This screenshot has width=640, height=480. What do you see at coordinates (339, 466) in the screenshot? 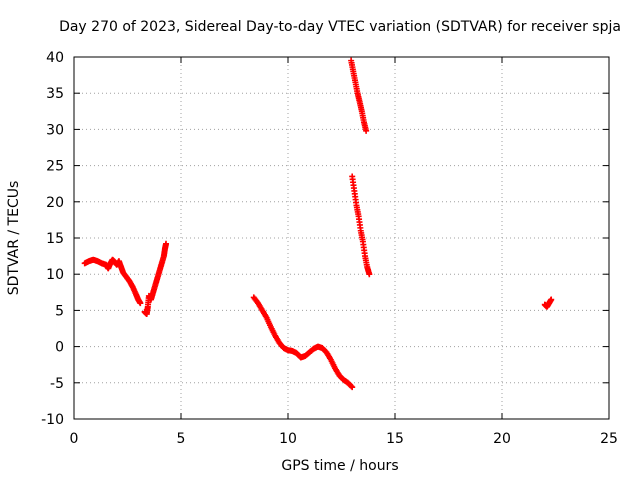
I see `x-axis-label: GPS time / hours` at bounding box center [339, 466].